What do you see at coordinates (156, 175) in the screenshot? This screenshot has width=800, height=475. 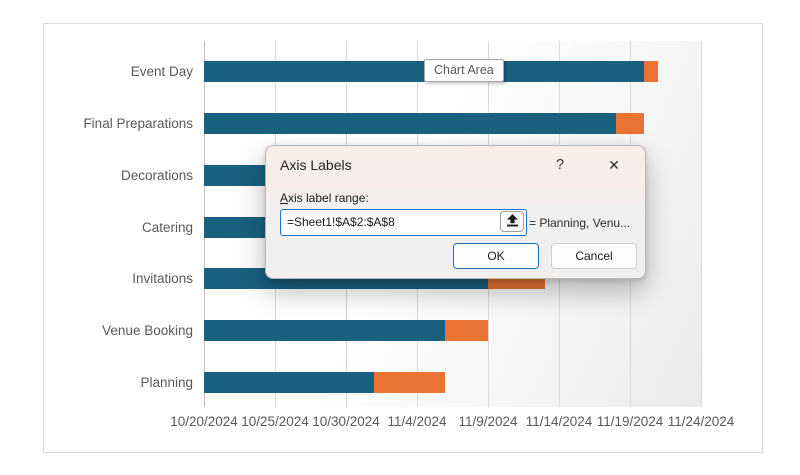 I see `category-axis-label: Decorations` at bounding box center [156, 175].